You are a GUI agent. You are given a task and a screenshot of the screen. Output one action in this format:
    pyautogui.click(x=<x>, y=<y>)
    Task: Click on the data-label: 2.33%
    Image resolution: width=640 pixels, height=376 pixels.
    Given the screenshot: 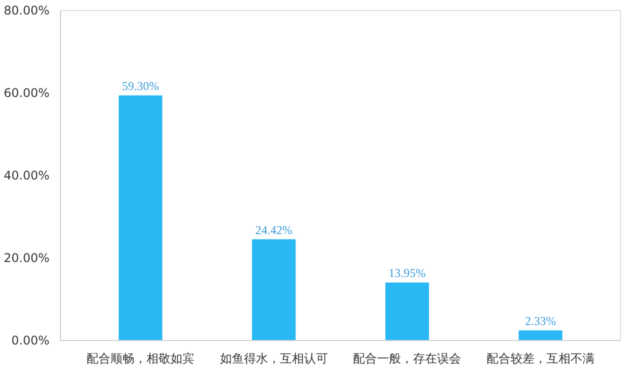 What is the action you would take?
    pyautogui.click(x=540, y=321)
    